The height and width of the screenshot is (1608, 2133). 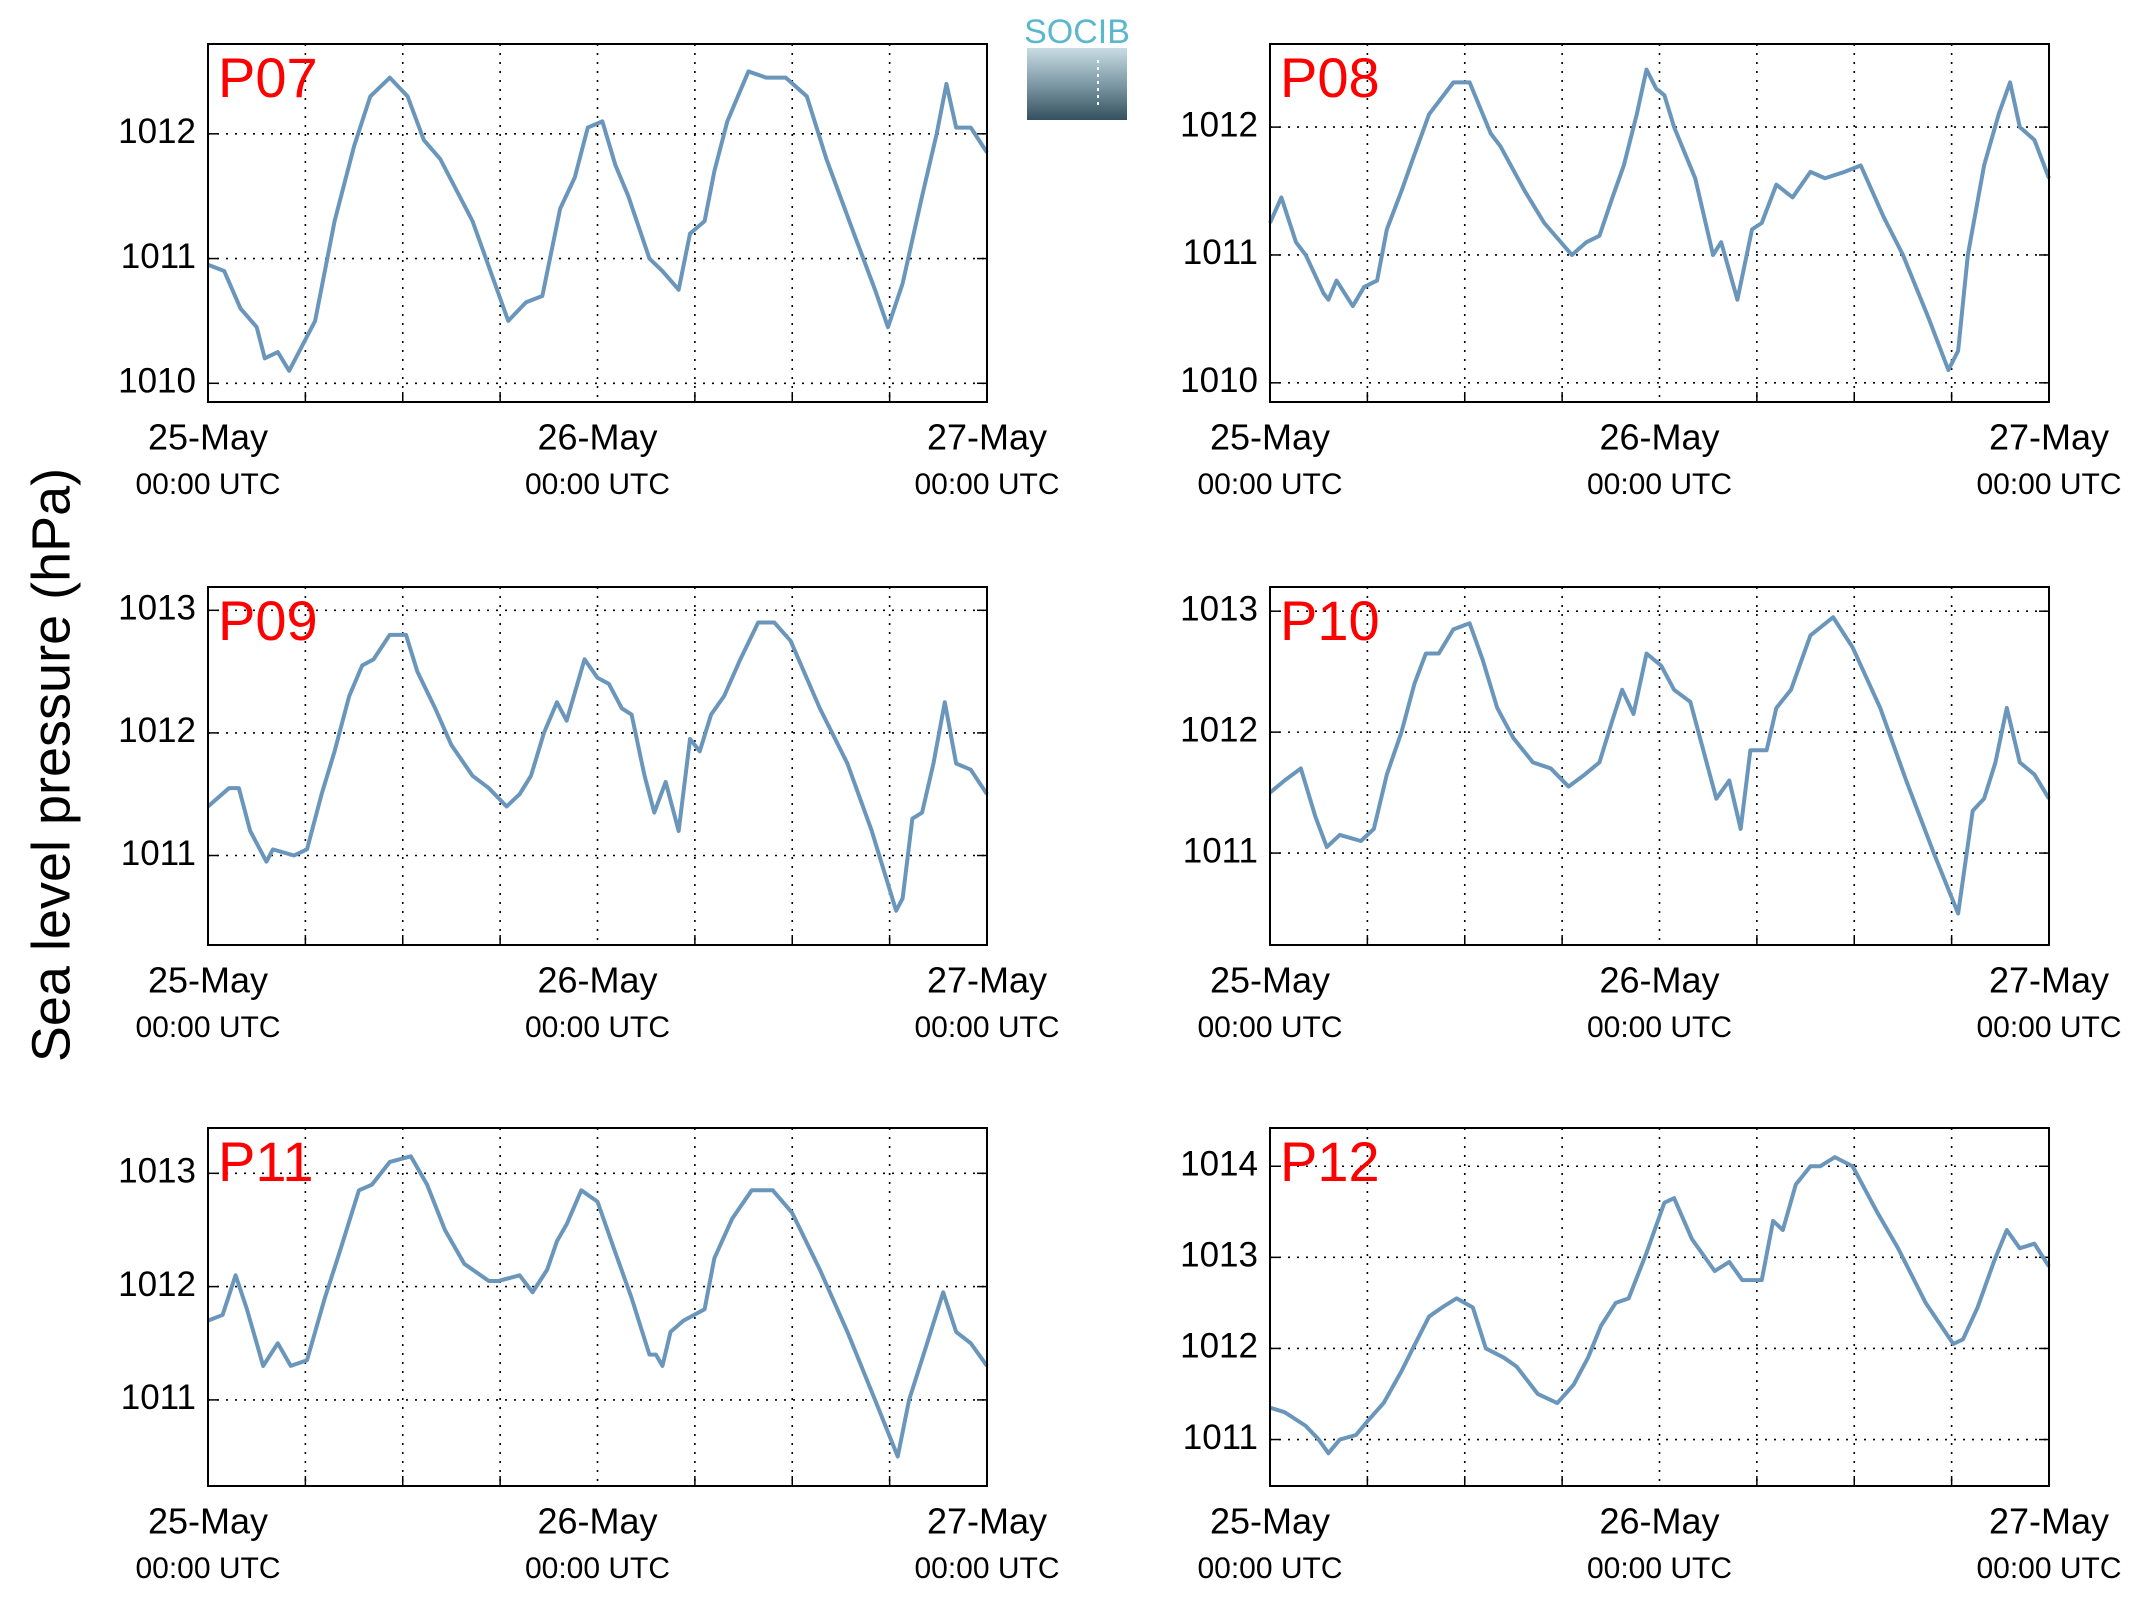 I want to click on chart-title: P12, so click(x=1330, y=1161).